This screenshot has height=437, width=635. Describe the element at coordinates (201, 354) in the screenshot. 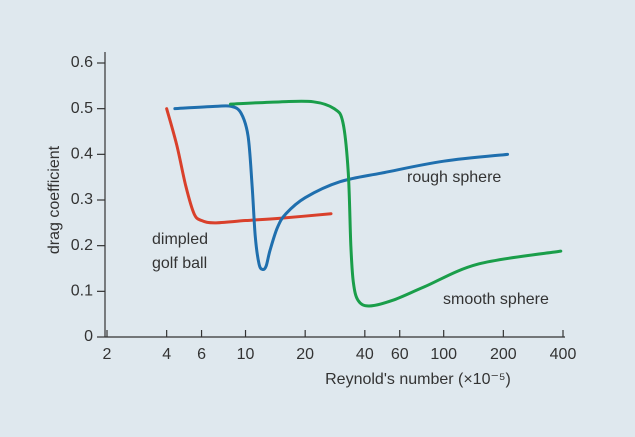

I see `x-tick-label: 6` at that location.